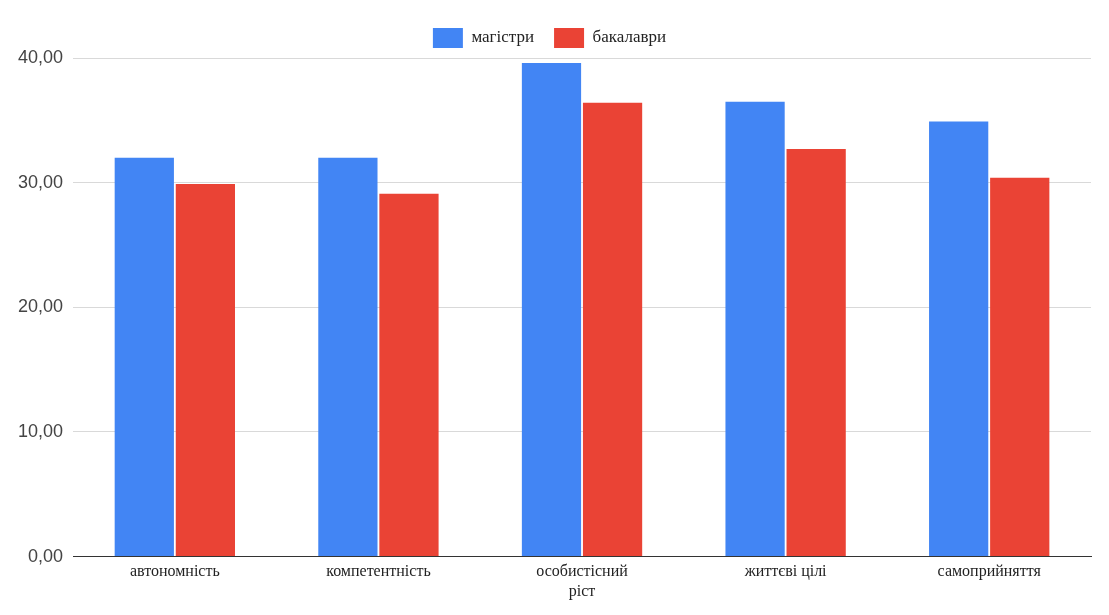 This screenshot has width=1109, height=615. Describe the element at coordinates (989, 571) in the screenshot. I see `x-tick-label: самоприйняття` at that location.